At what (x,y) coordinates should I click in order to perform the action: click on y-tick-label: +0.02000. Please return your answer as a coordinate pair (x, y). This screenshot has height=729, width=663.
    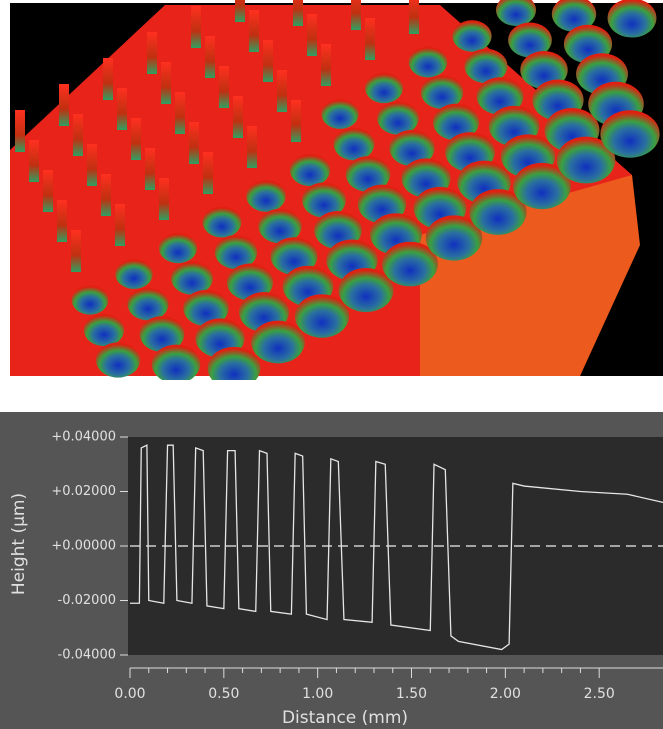
    Looking at the image, I should click on (83, 491).